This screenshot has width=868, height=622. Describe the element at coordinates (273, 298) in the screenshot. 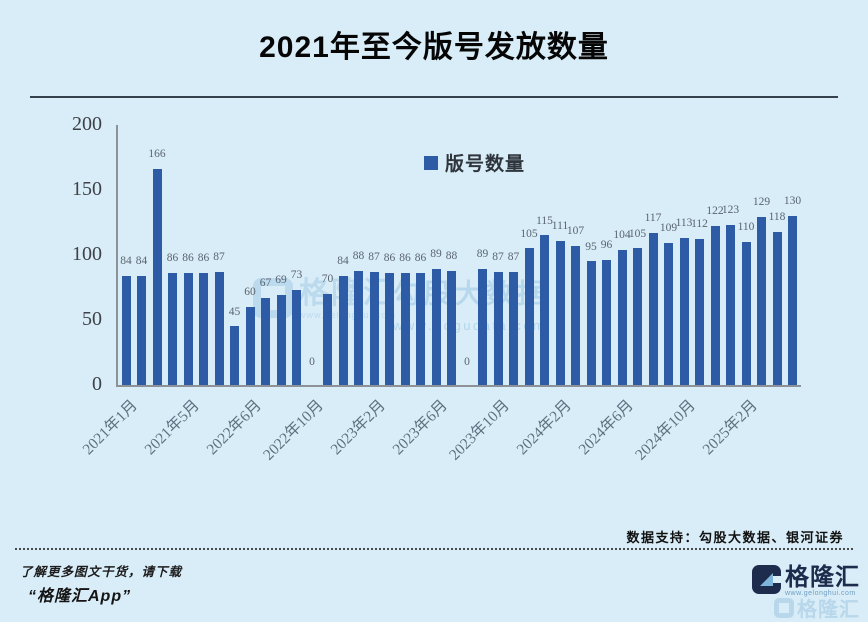

I see `gelonghui-watermark-logo-icon` at that location.